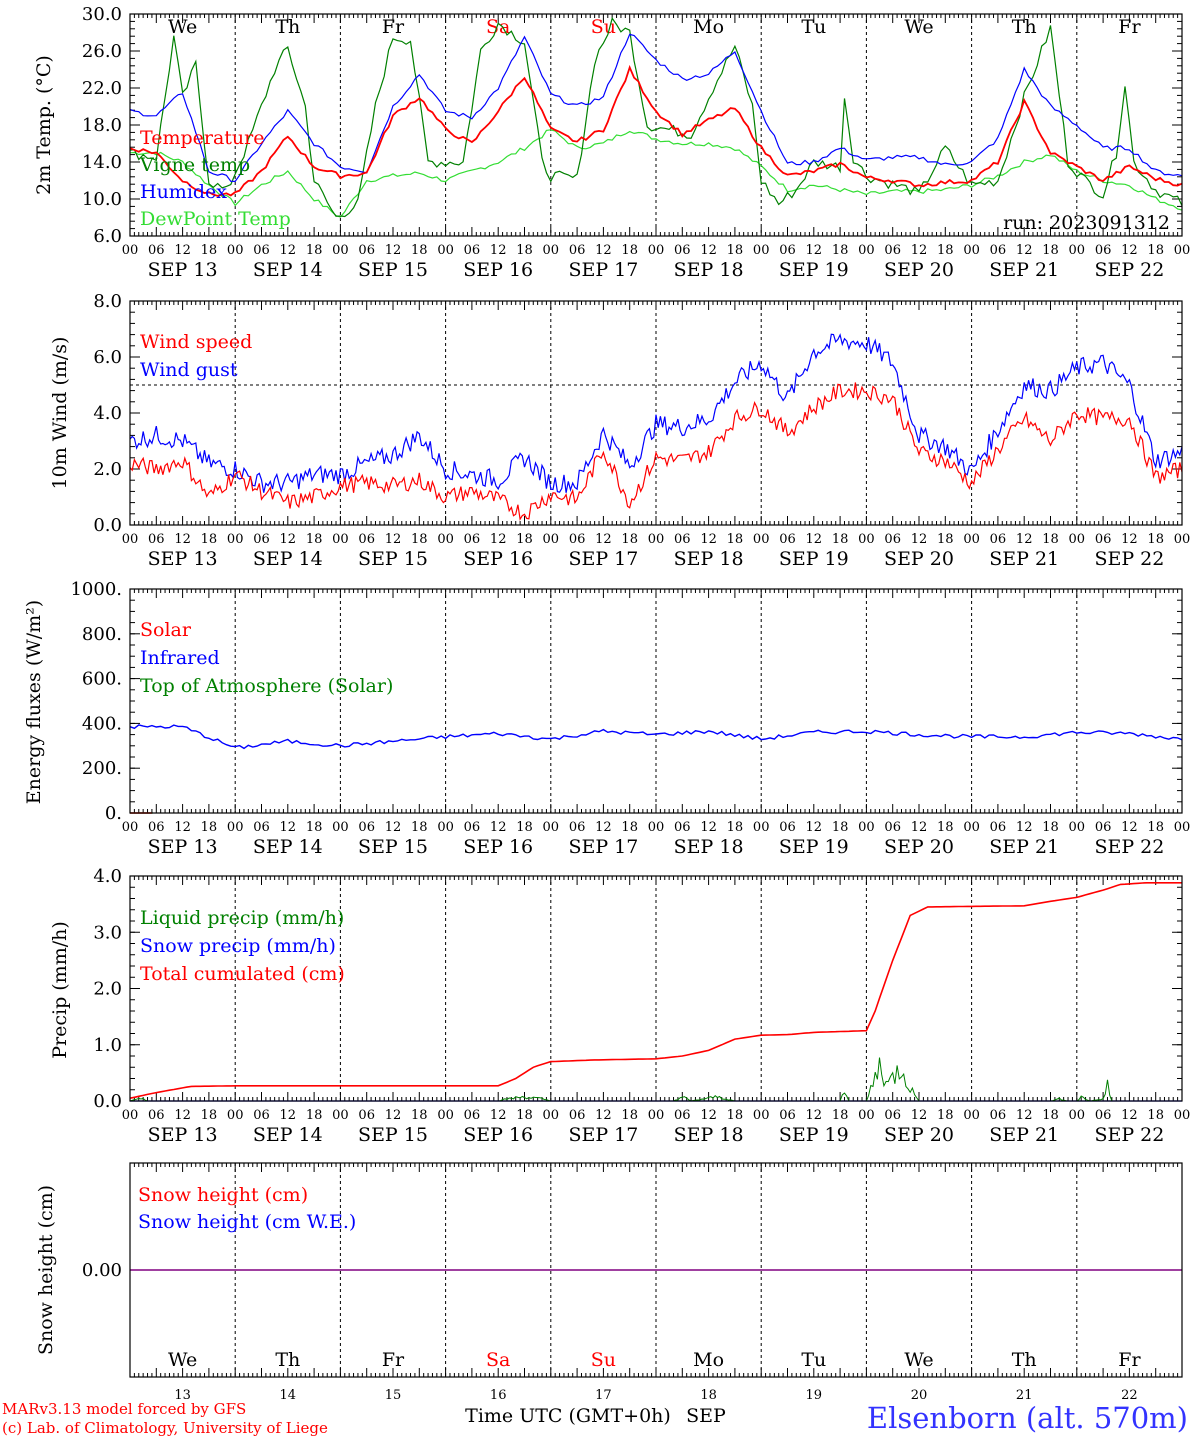 The image size is (1194, 1440). Describe the element at coordinates (1129, 1395) in the screenshot. I see `day-number-label: 22` at that location.